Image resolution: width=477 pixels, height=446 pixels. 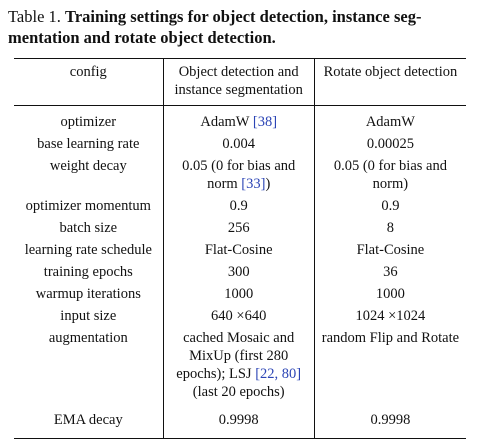 I want to click on cell-text: 8, so click(x=390, y=228).